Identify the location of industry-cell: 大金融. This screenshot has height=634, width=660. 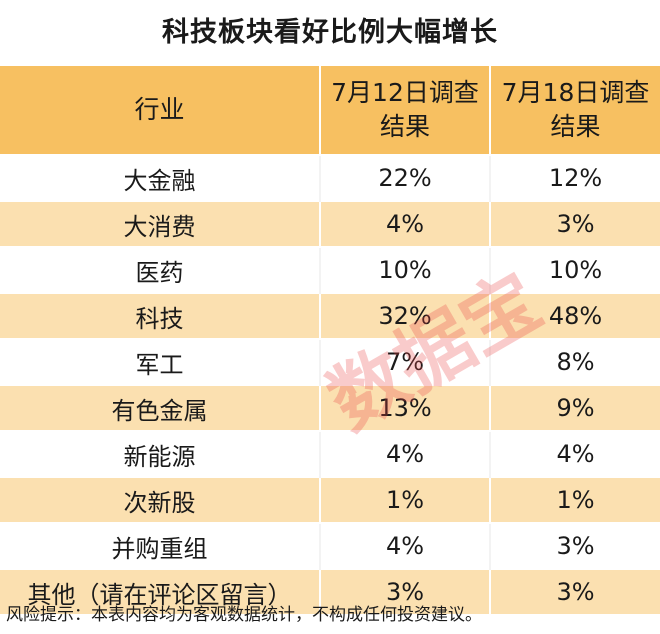
(160, 177).